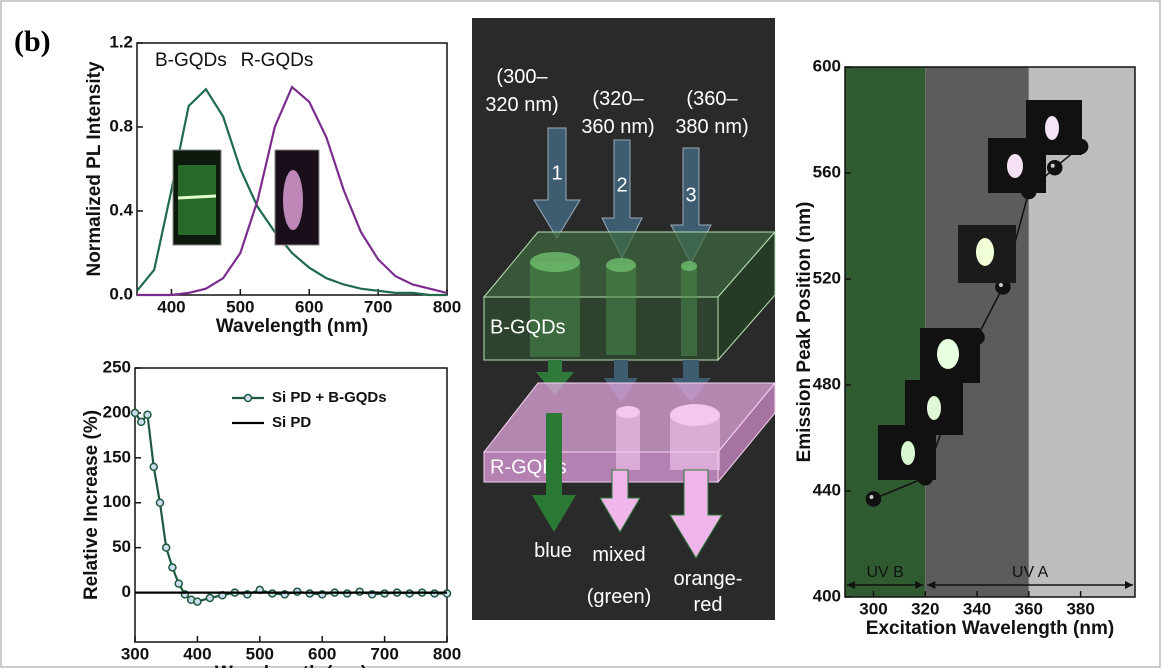 This screenshot has width=1161, height=668. Describe the element at coordinates (121, 293) in the screenshot. I see `y-tick-label: 0.0` at that location.